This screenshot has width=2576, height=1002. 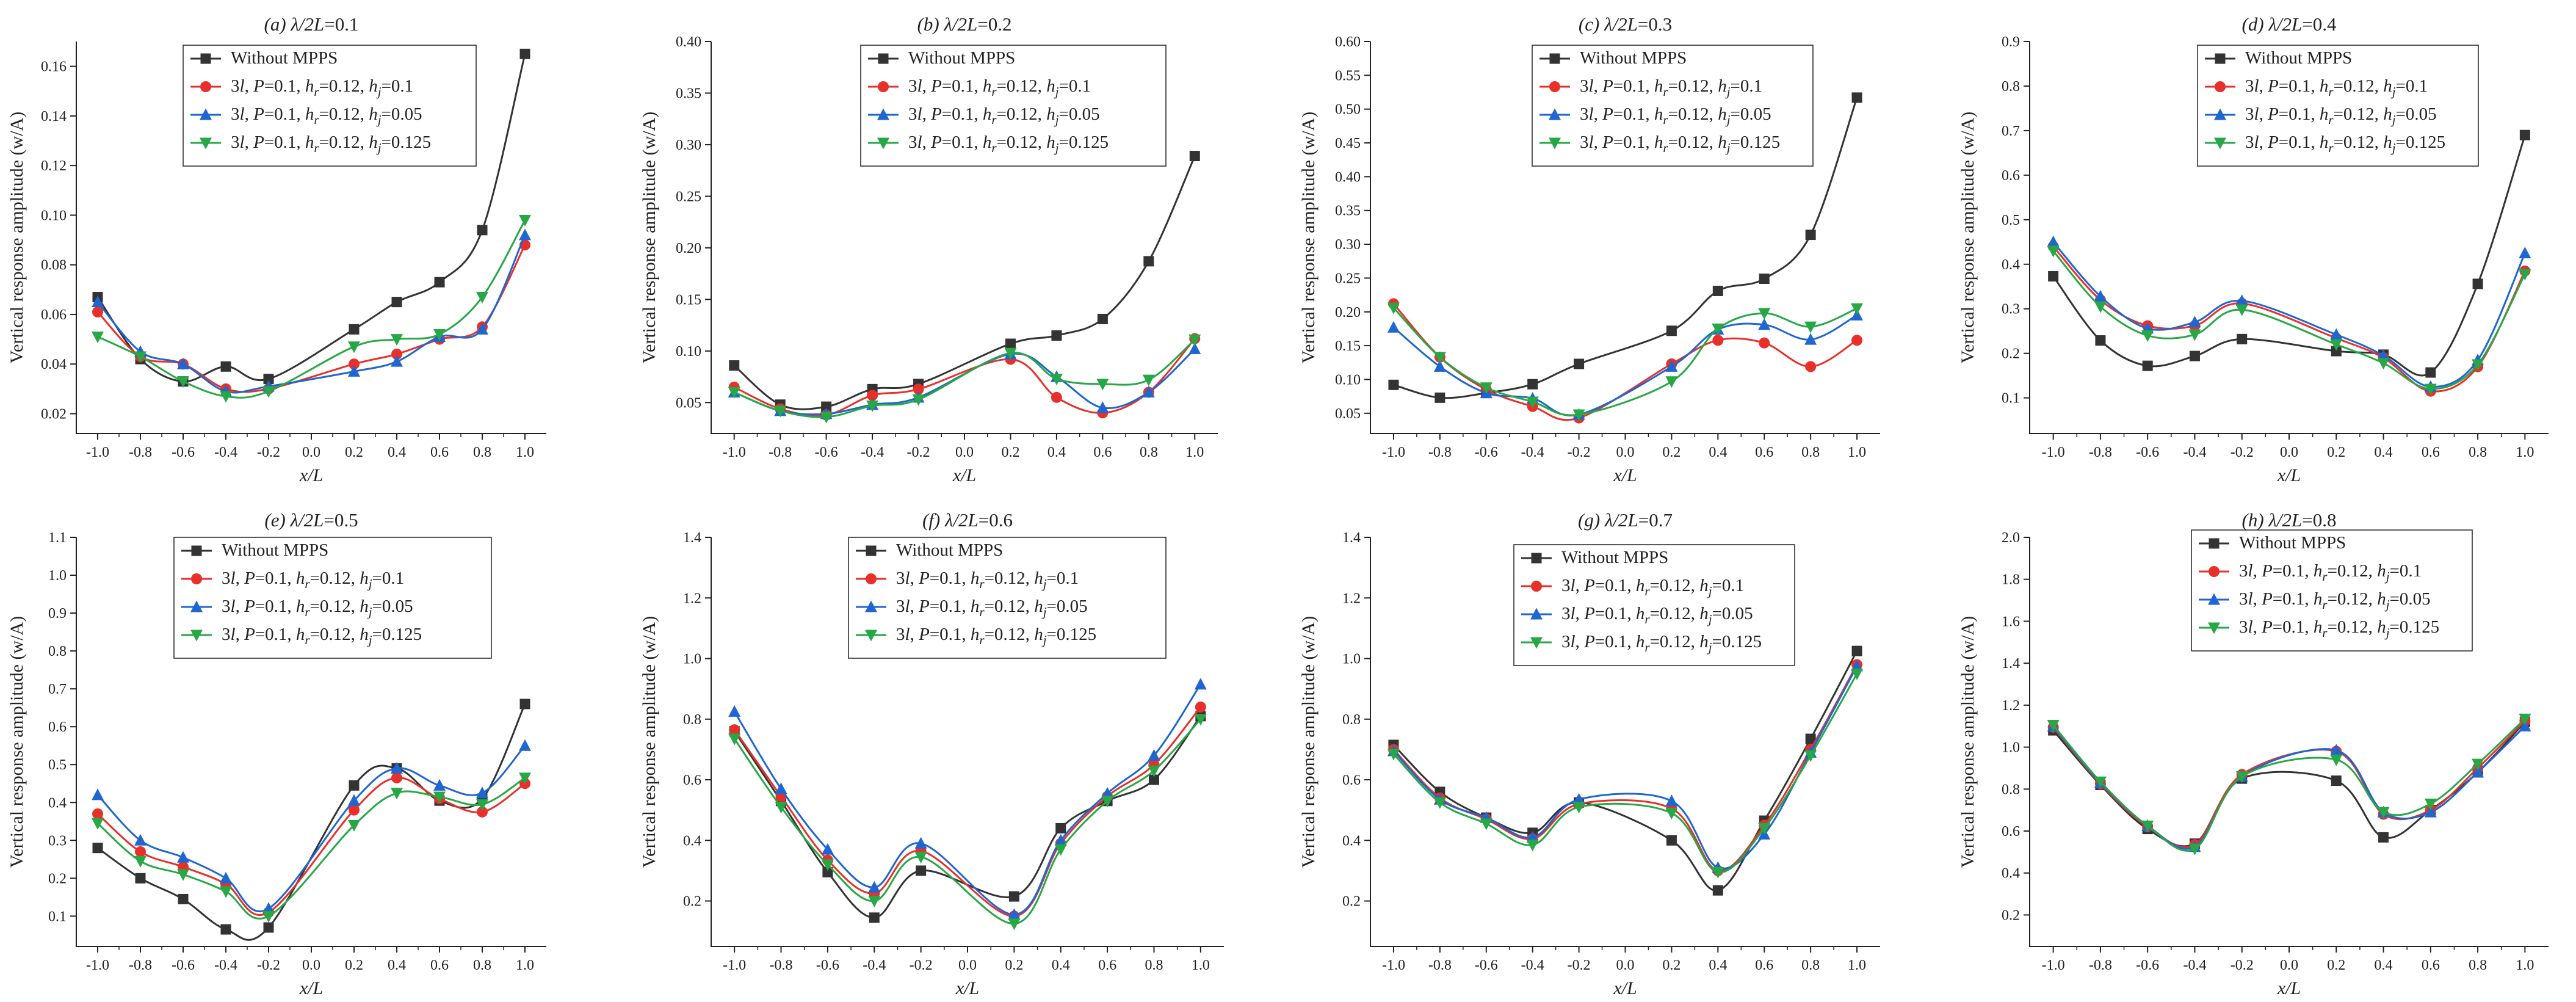 I want to click on y-tick-label: 0.4, so click(x=692, y=841).